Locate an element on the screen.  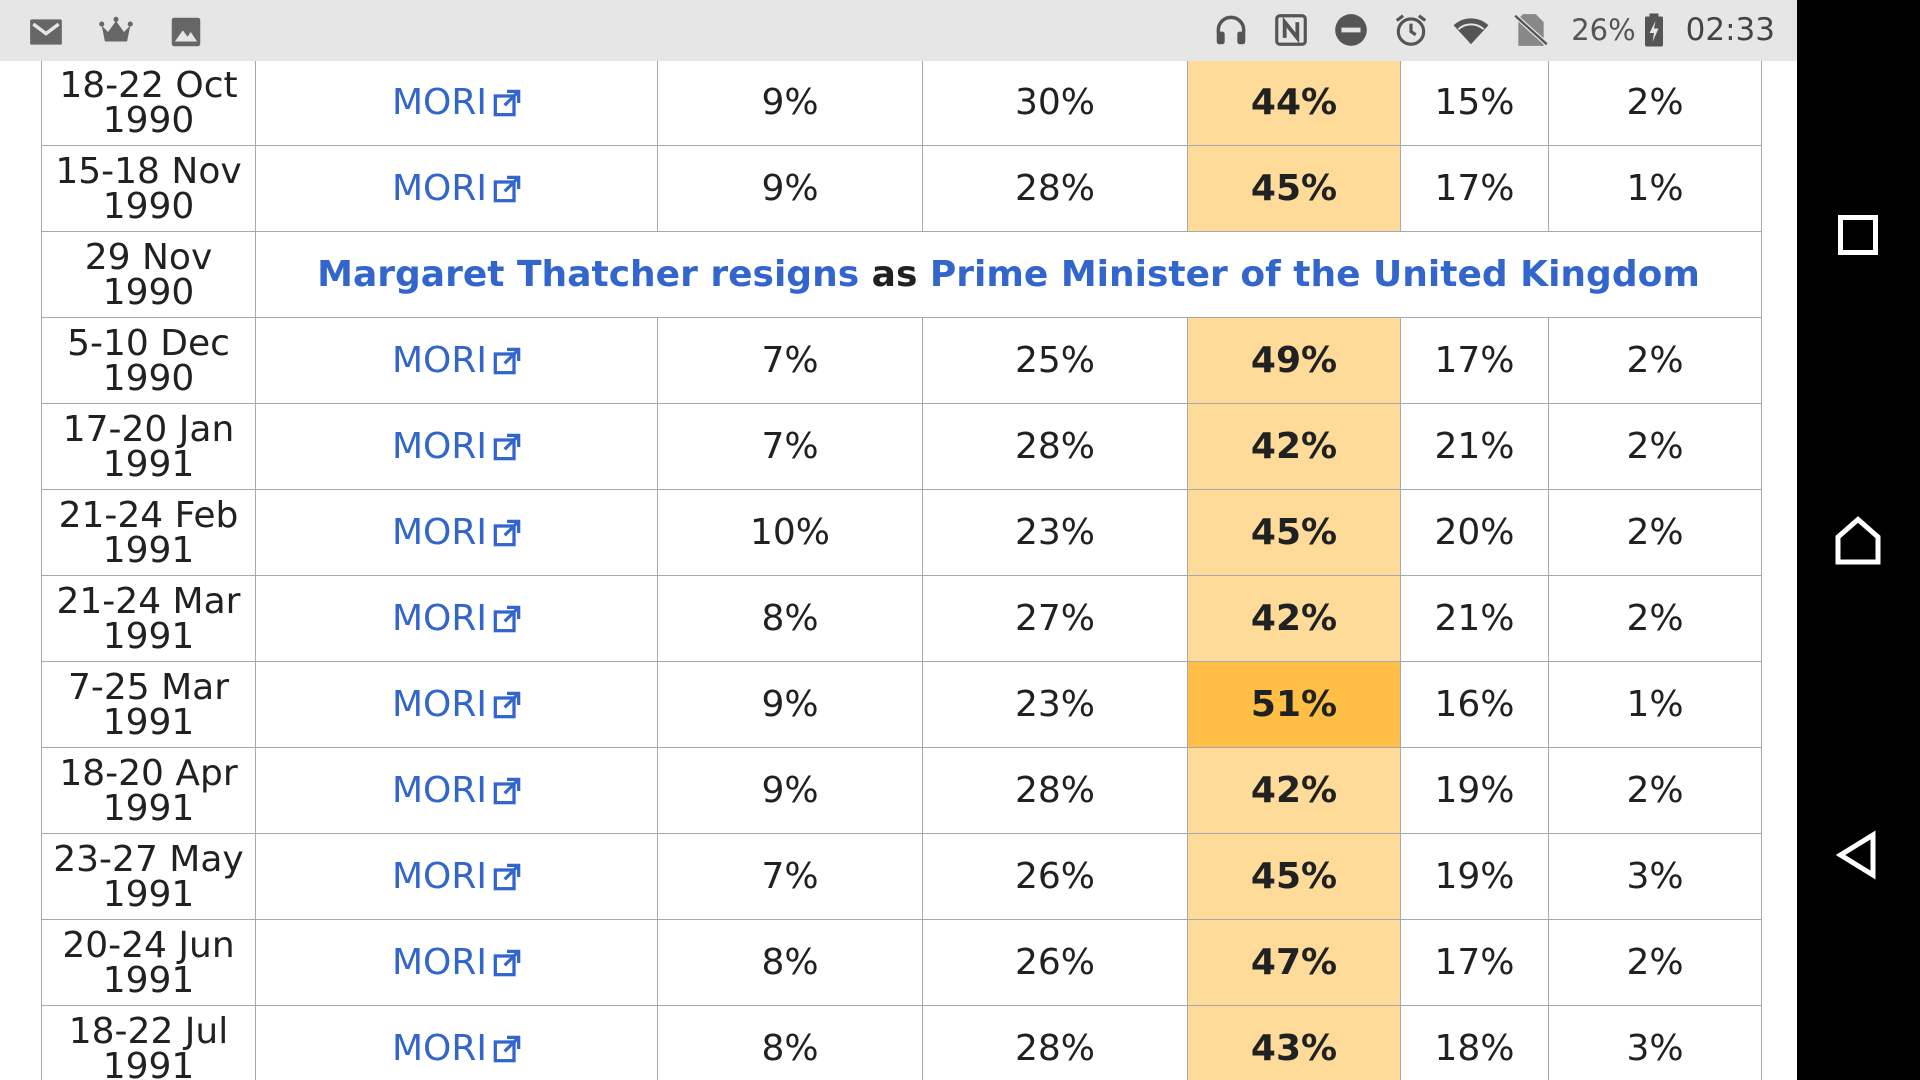
date-cell: 18-22 Jul 1991 is located at coordinates (148, 1042).